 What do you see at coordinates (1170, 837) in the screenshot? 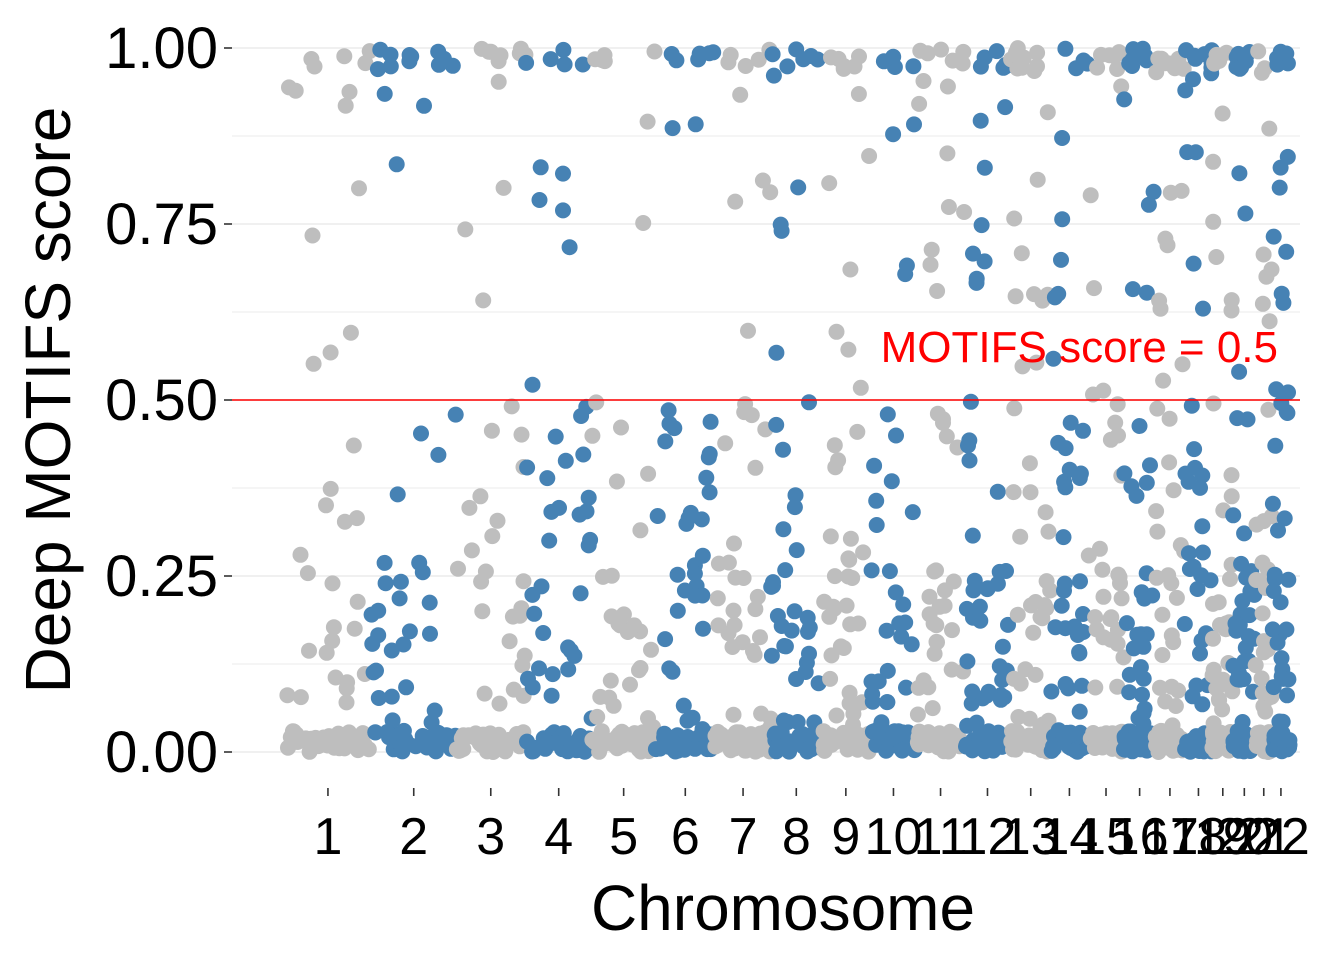
I see `x-tick-label: 17` at bounding box center [1170, 837].